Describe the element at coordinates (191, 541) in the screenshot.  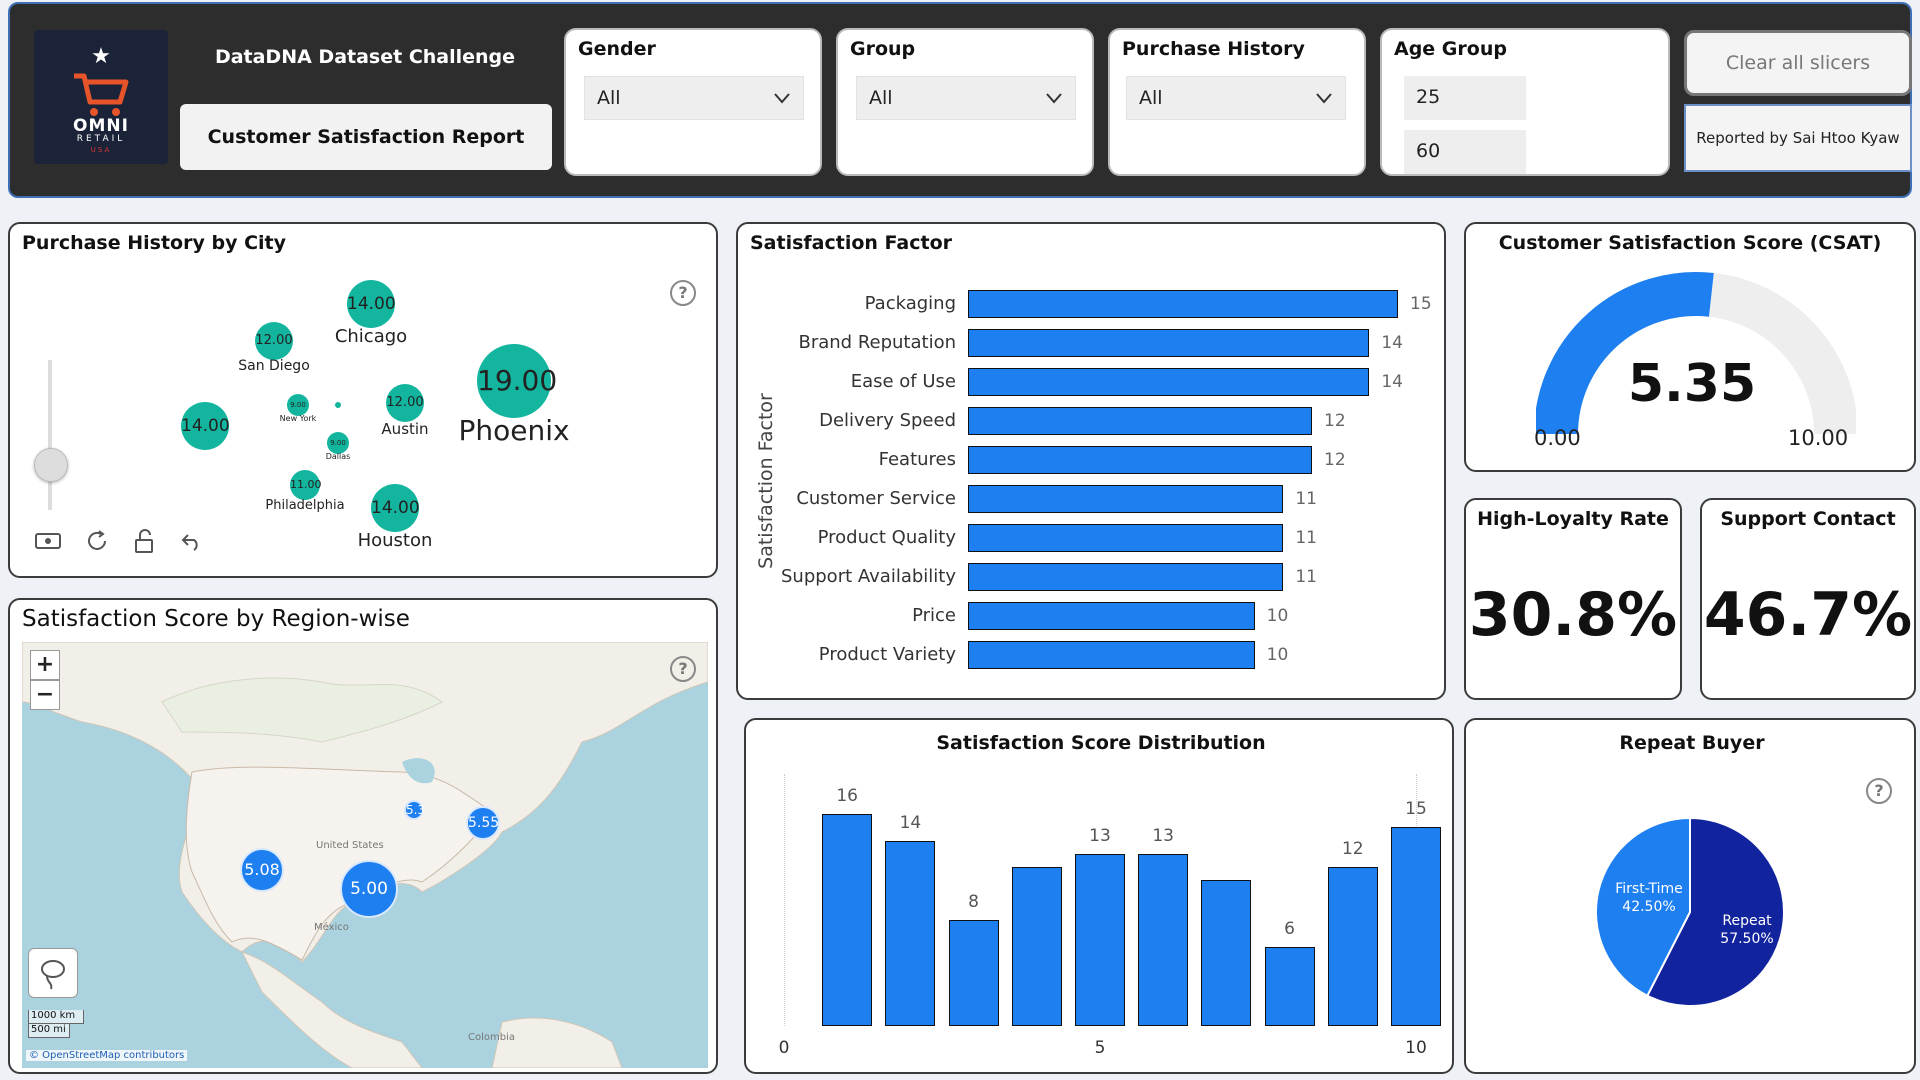
I see `undo-icon` at that location.